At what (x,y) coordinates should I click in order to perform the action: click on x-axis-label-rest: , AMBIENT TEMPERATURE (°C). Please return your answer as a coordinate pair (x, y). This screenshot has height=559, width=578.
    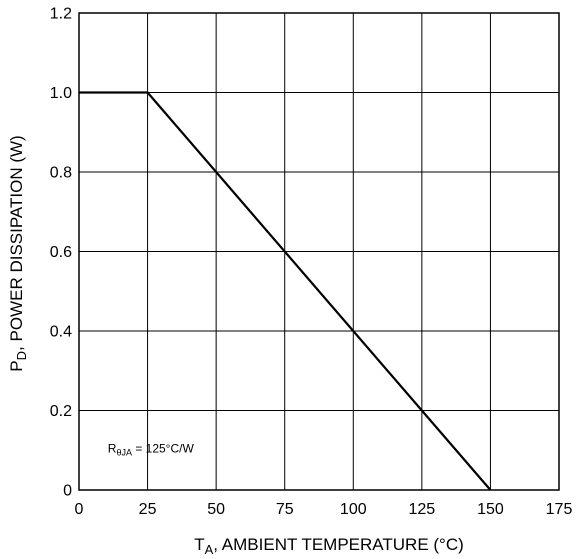
    Looking at the image, I should click on (338, 544).